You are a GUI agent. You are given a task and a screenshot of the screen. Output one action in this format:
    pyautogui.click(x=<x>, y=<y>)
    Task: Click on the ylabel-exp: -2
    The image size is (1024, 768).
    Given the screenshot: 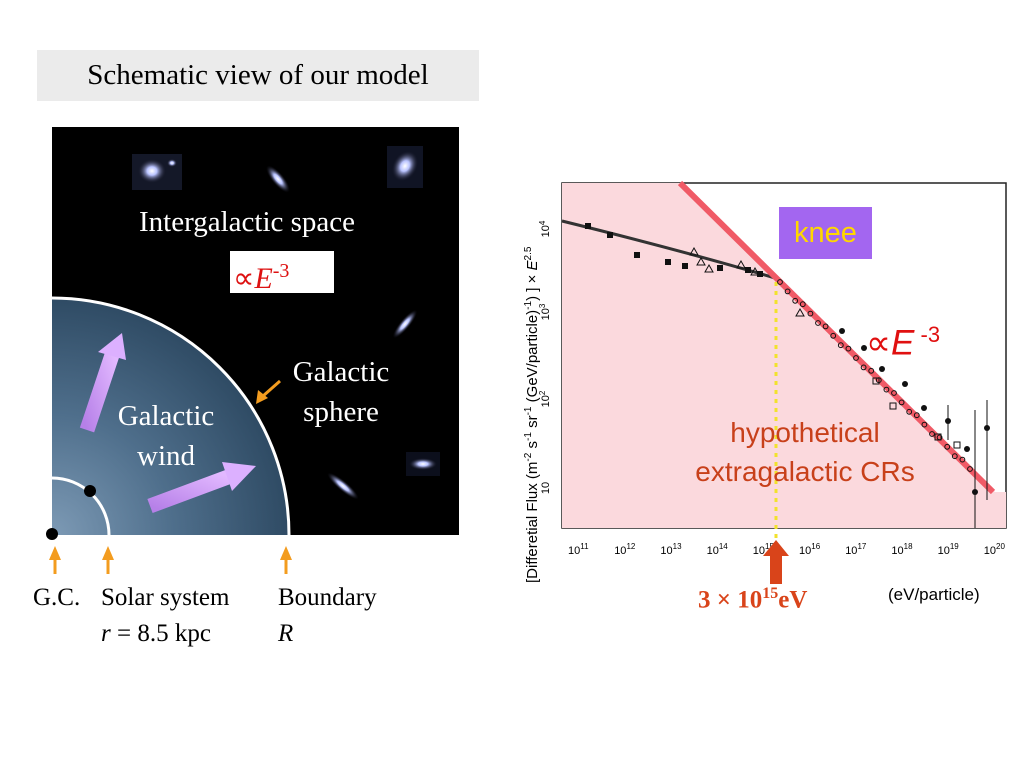 What is the action you would take?
    pyautogui.click(x=528, y=457)
    